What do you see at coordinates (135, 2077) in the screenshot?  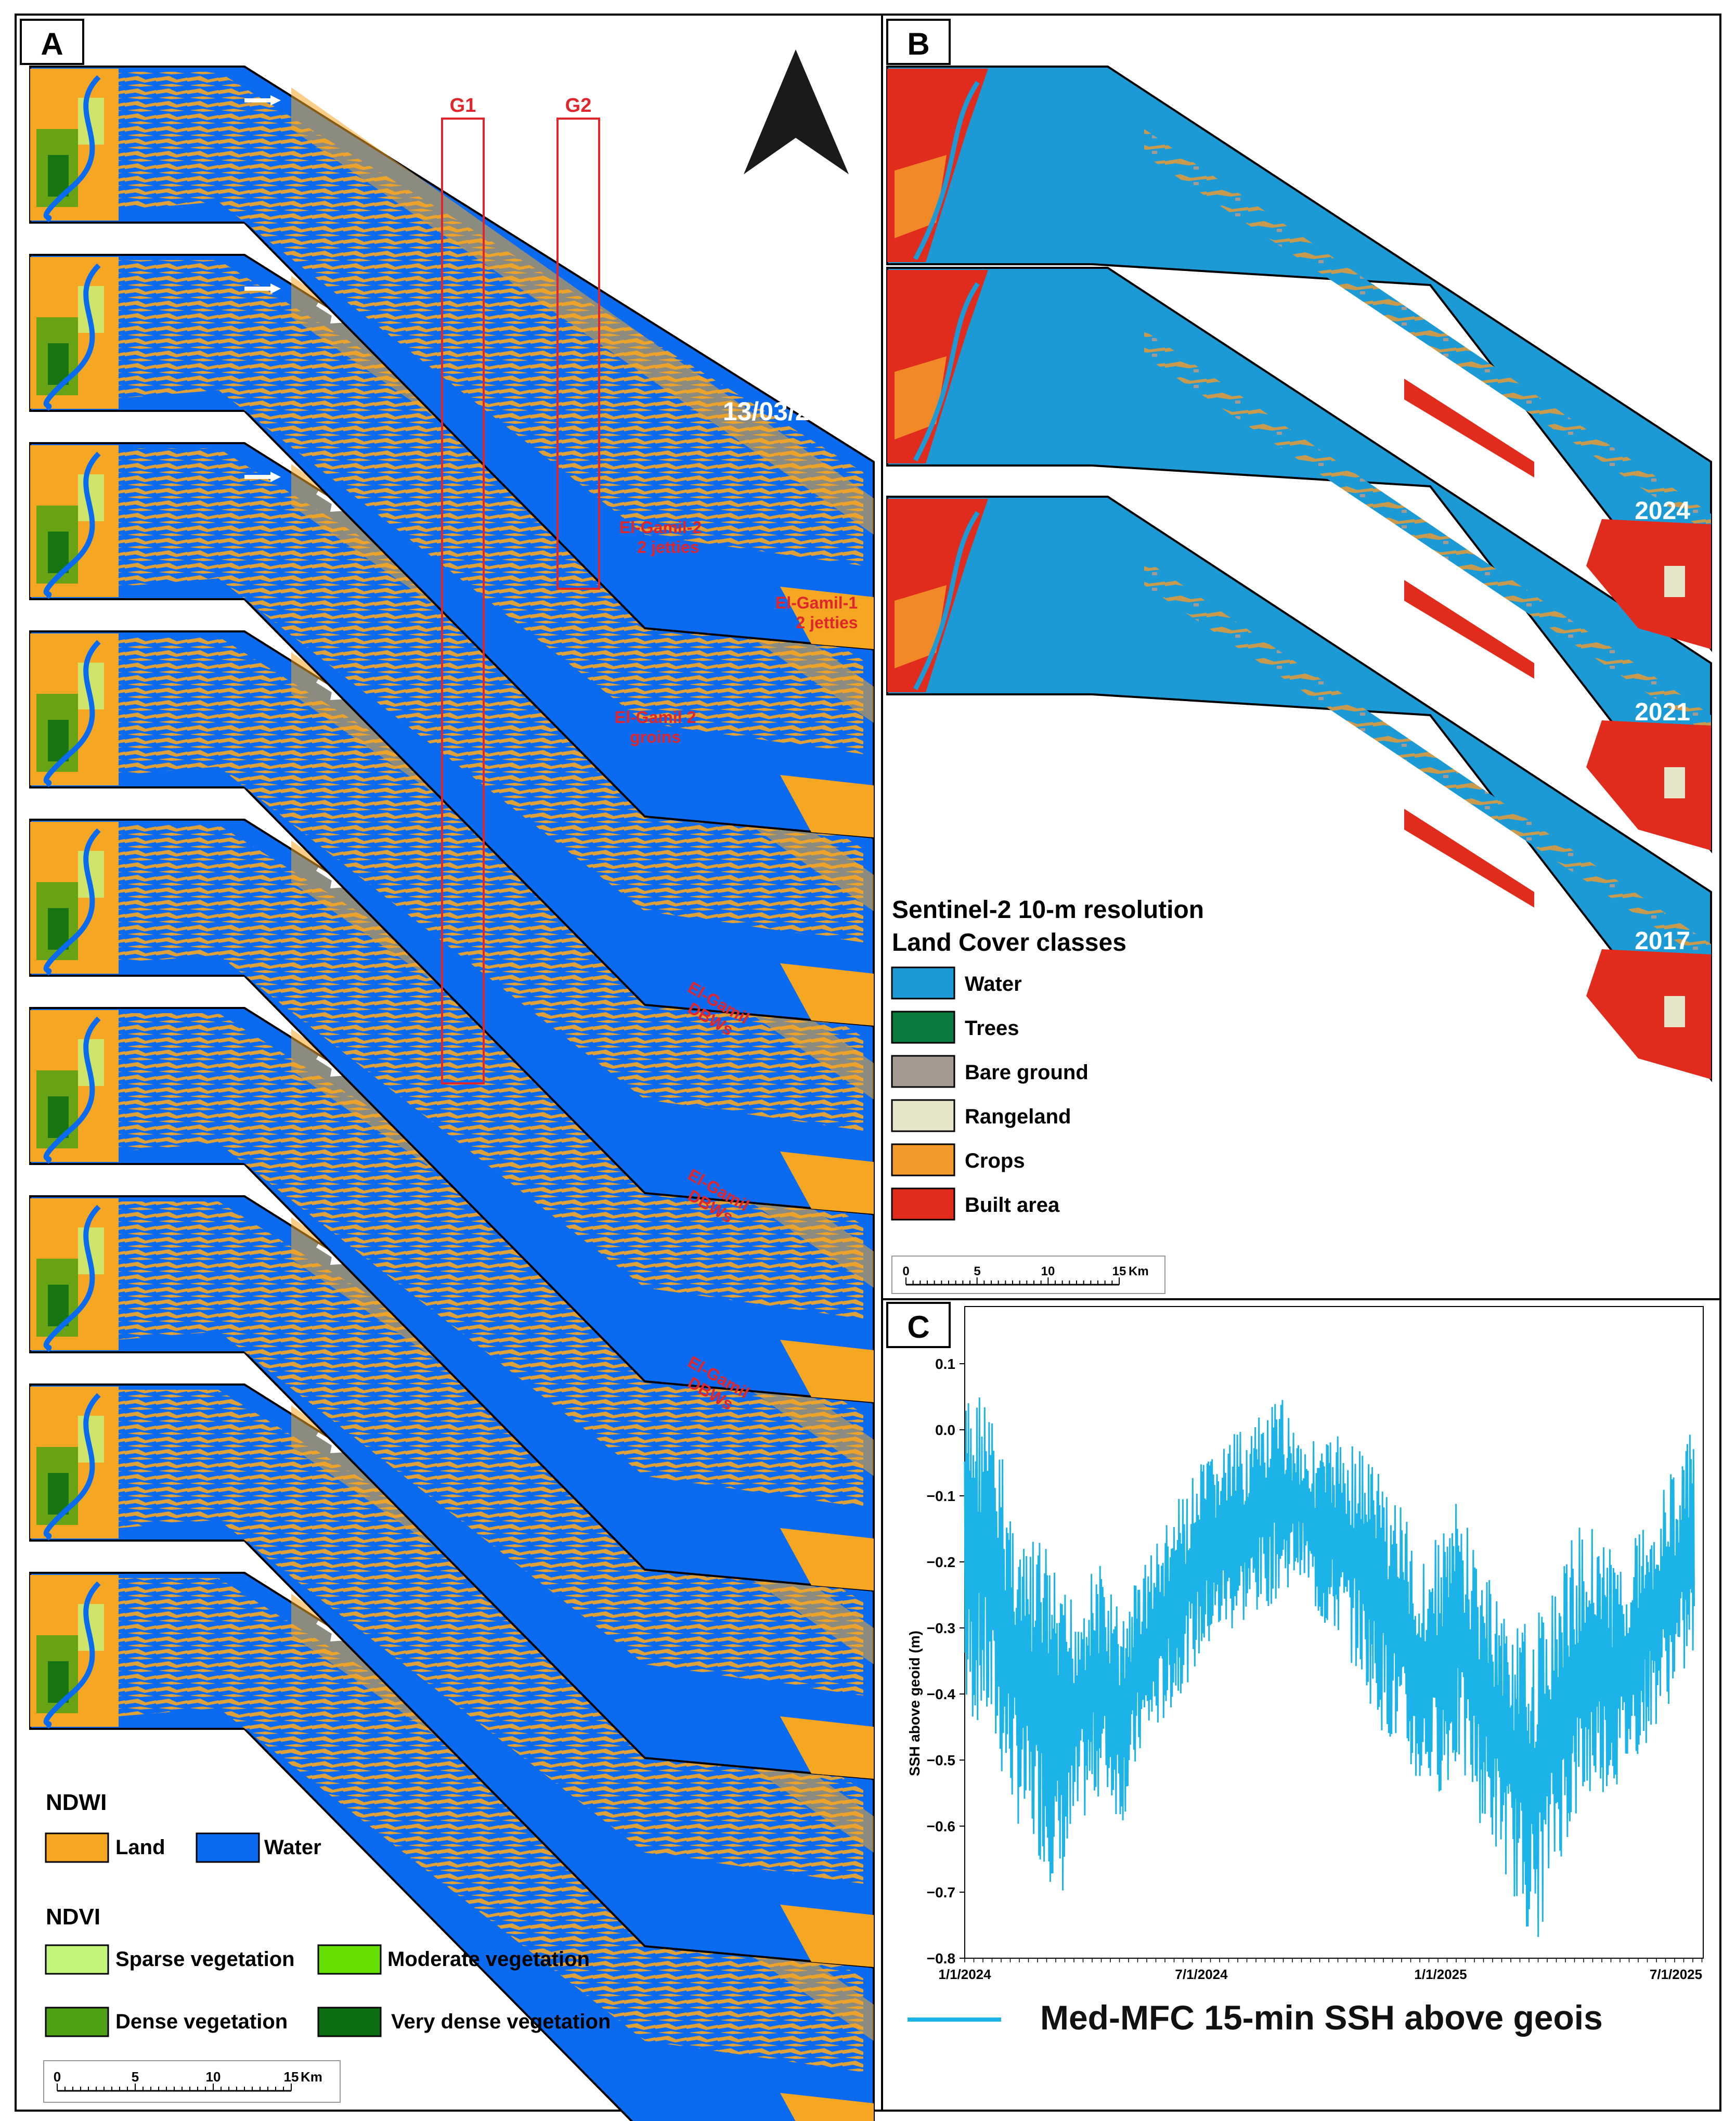 I see `scale-a-tick-5: 5` at bounding box center [135, 2077].